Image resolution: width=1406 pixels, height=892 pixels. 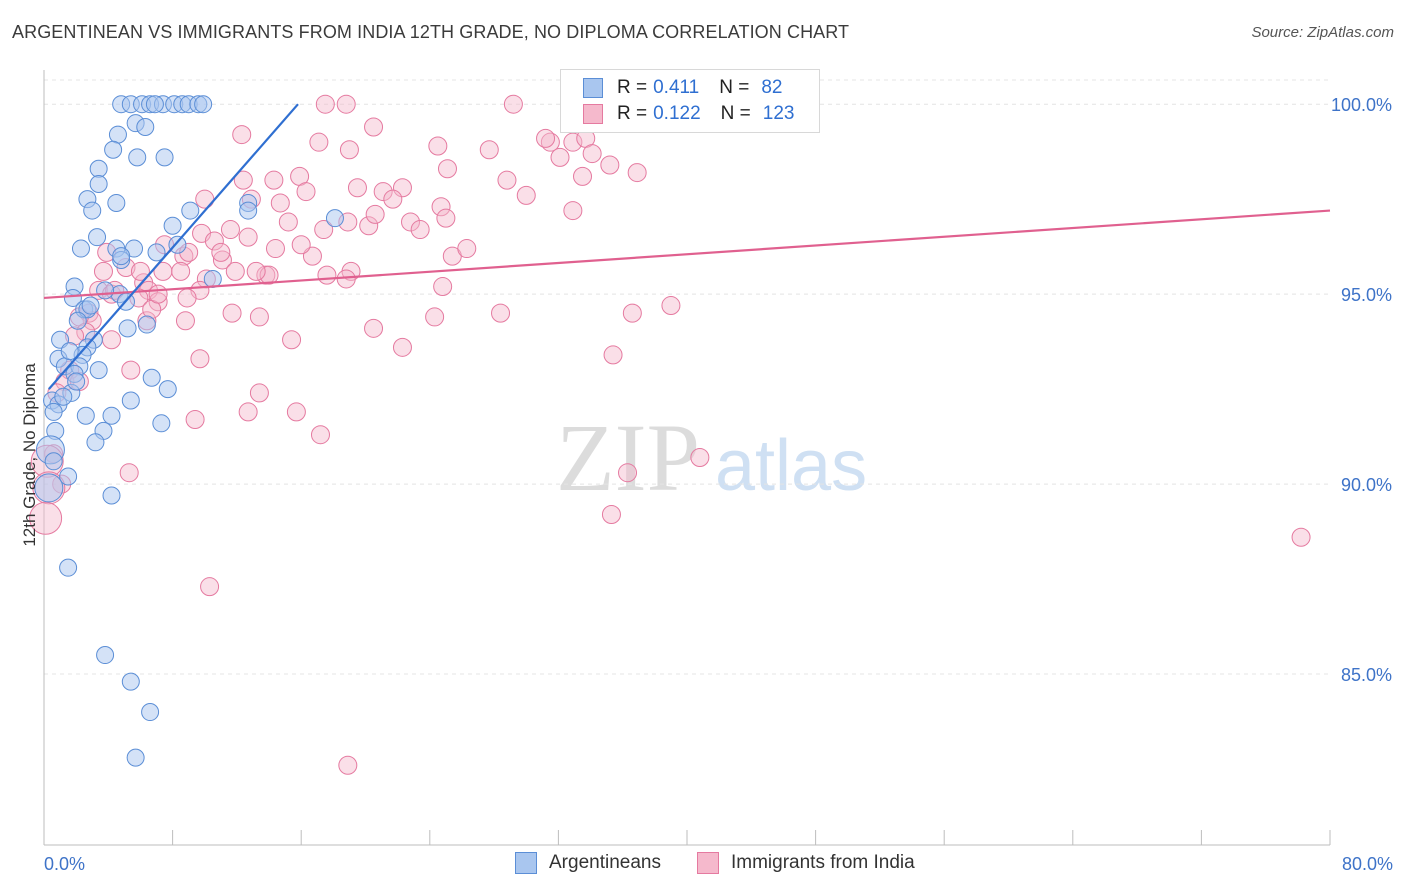 What do you see at coordinates (29, 455) in the screenshot?
I see `y-axis-label: 12th Grade, No Diploma` at bounding box center [29, 455].